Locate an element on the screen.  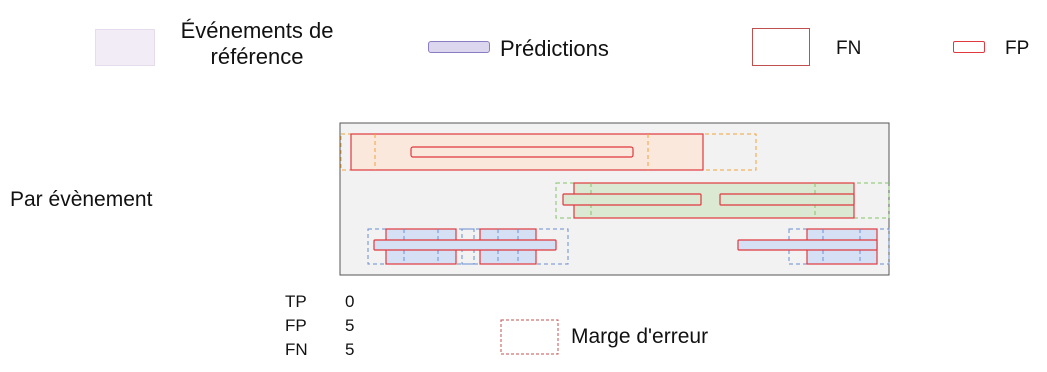
event-group-blue is located at coordinates (628, 246).